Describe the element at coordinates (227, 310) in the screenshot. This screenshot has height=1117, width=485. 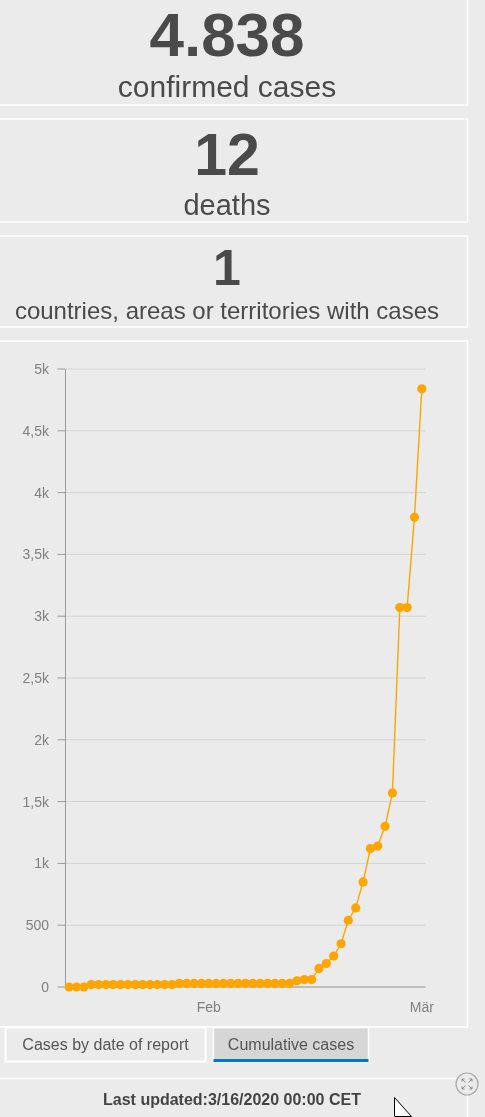
I see `text: countries, areas or territories with cases` at that location.